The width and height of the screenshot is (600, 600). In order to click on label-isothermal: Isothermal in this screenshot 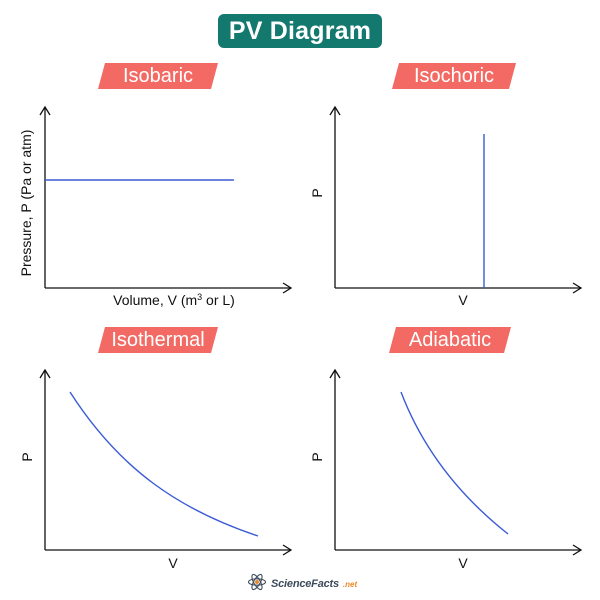, I will do `click(158, 340)`.